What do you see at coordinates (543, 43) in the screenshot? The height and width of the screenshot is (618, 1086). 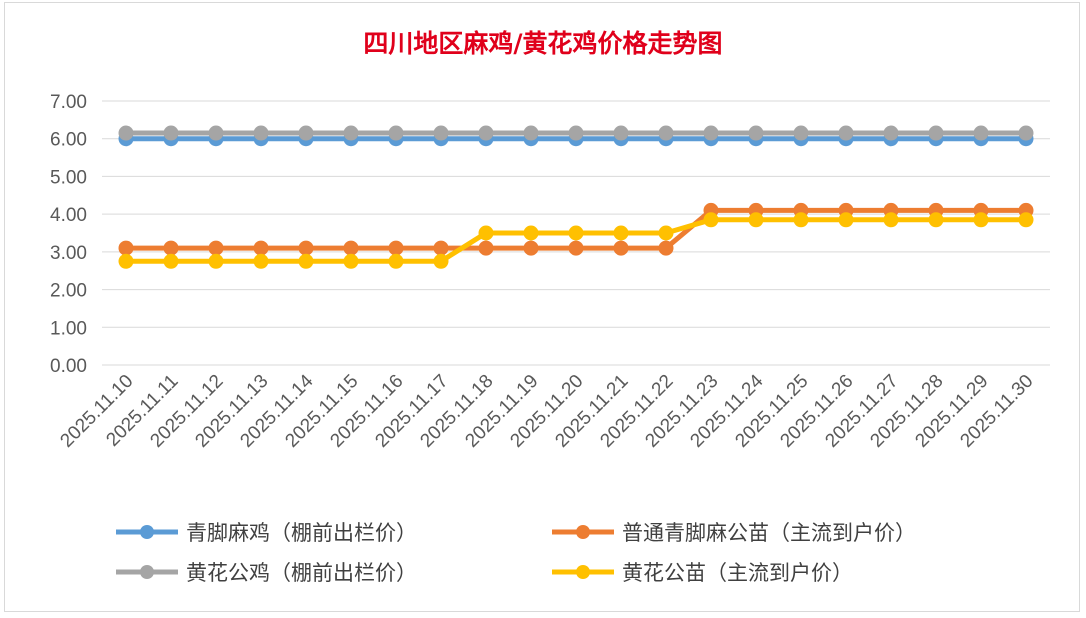 I see `chart-title: 四川地区麻鸡/黄花鸡价格走势图` at bounding box center [543, 43].